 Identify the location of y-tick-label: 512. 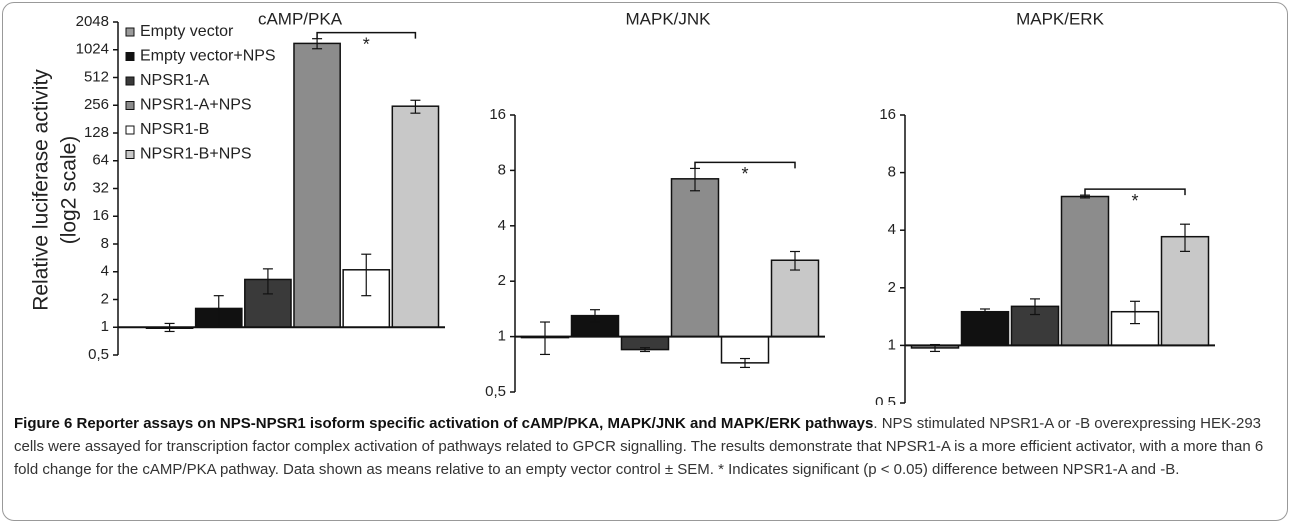
(96, 76).